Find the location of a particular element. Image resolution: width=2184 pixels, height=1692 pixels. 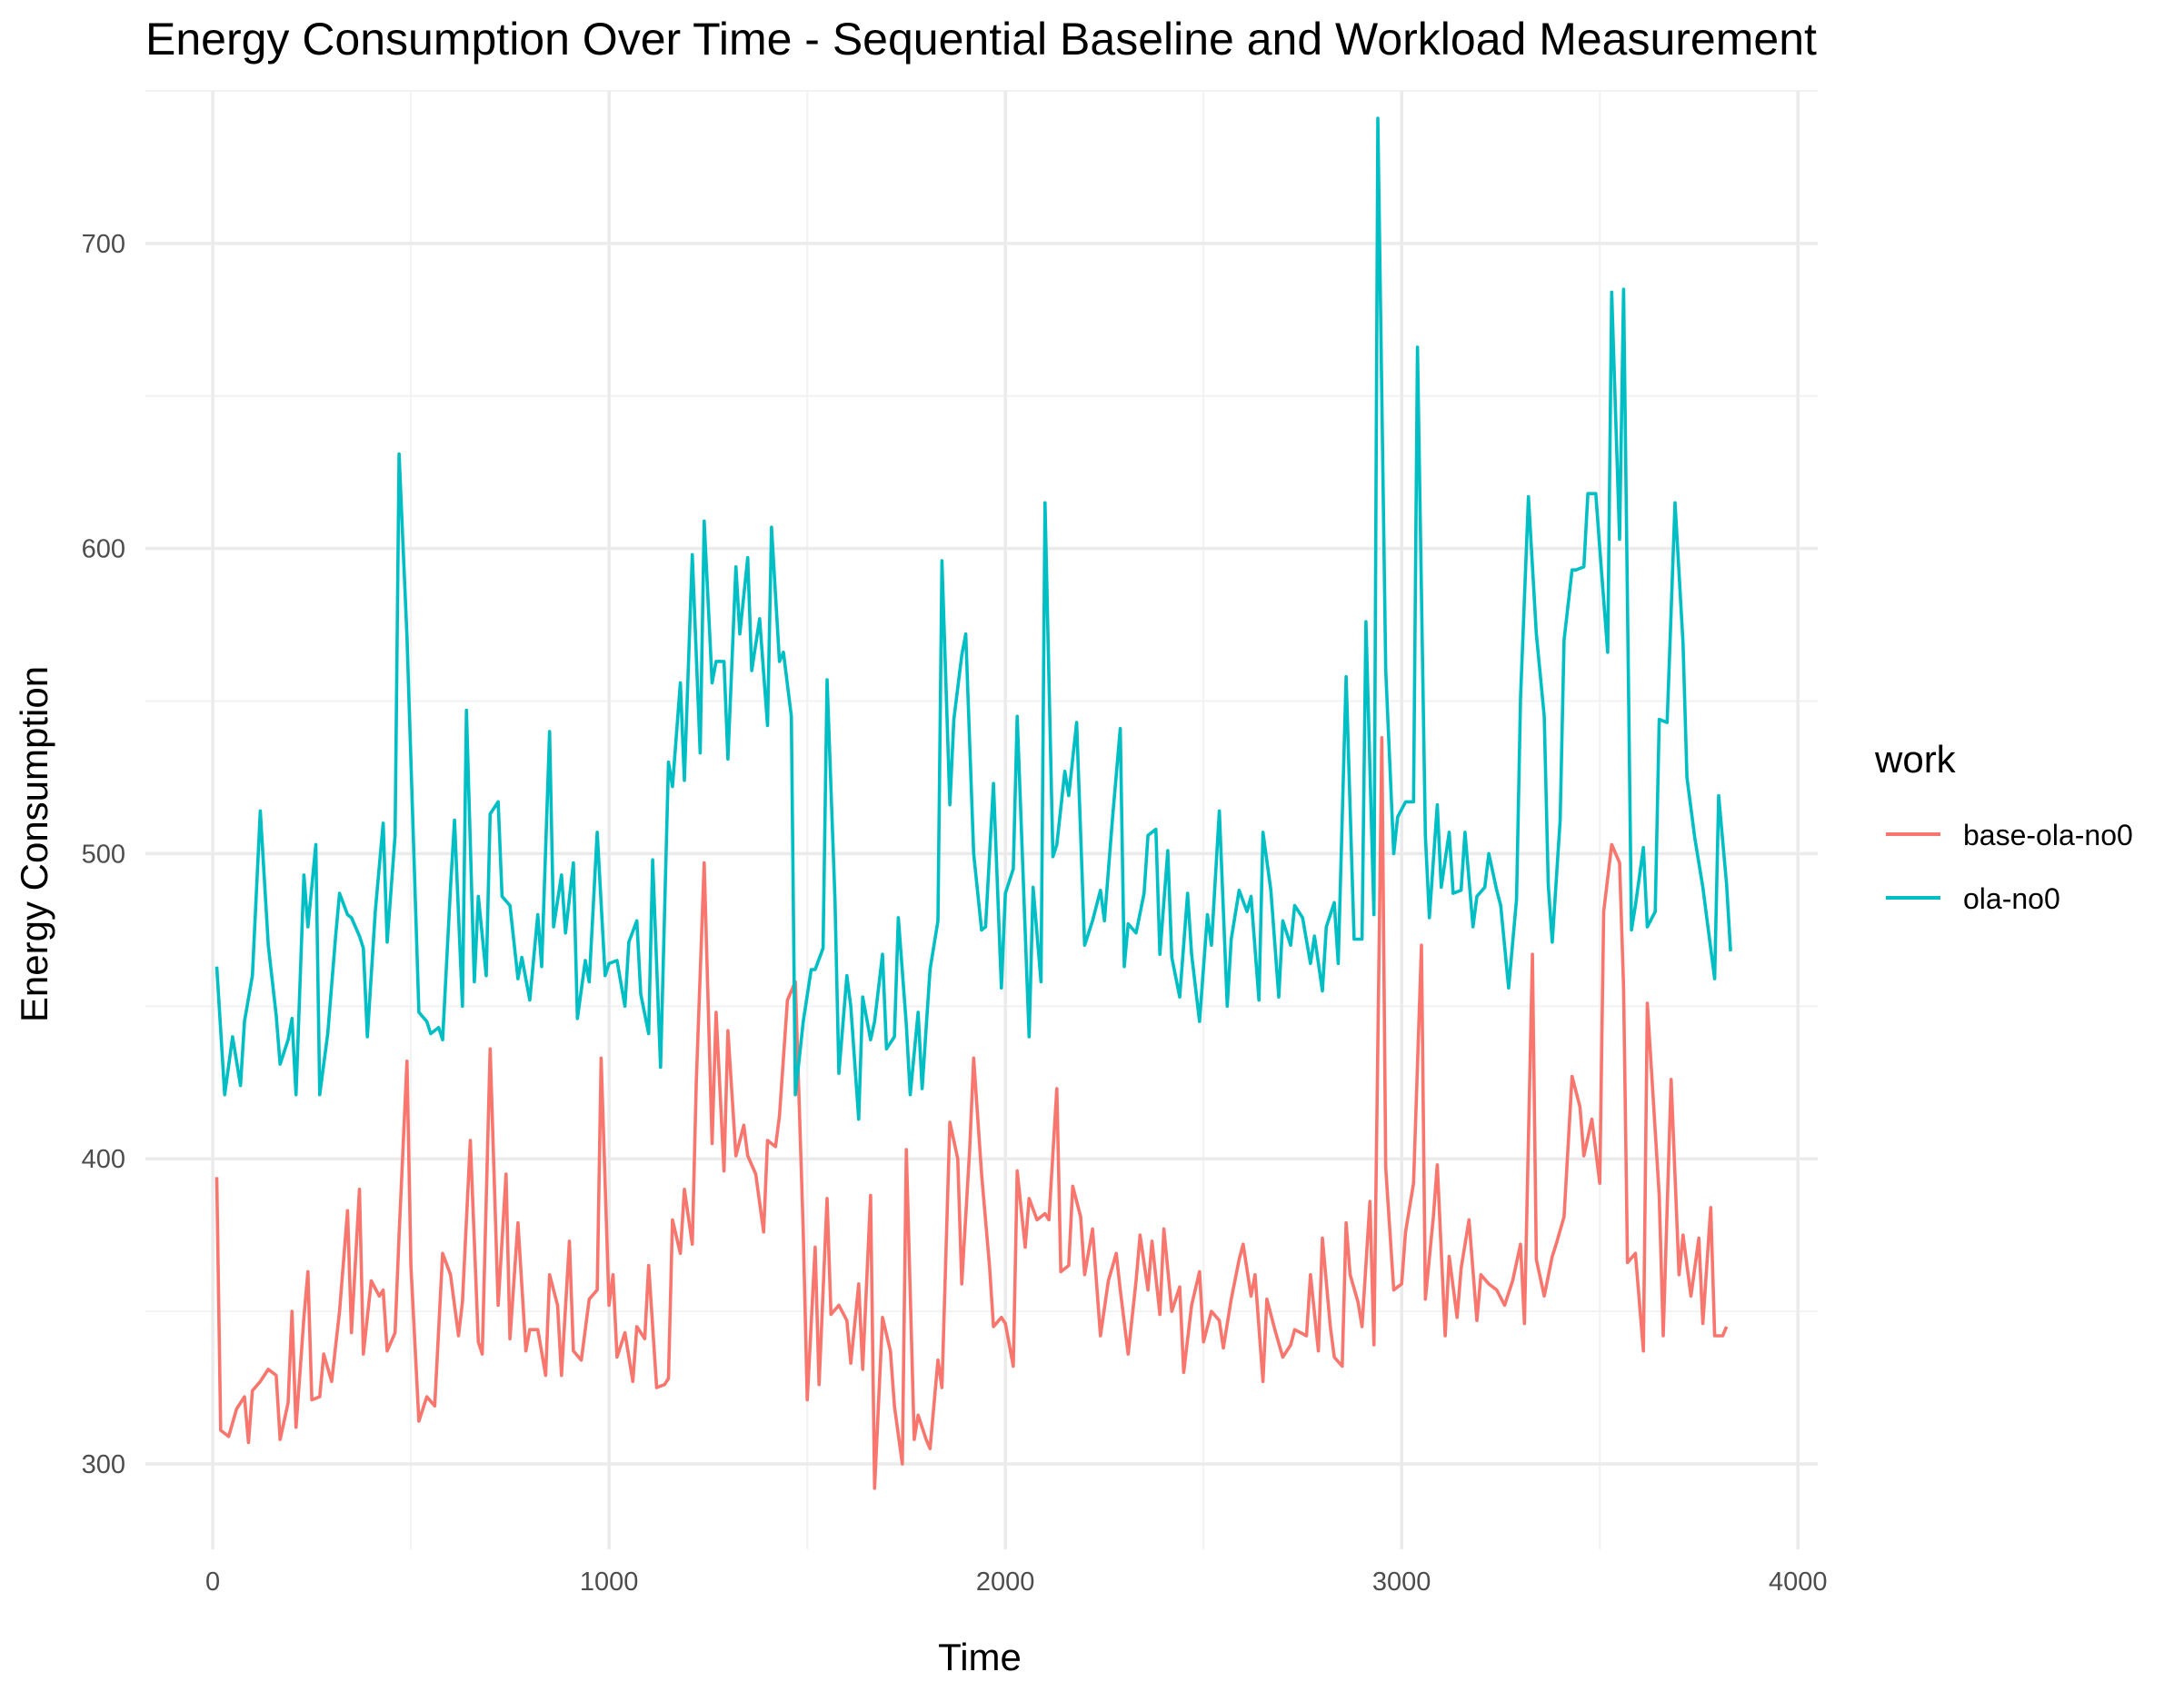

legend-title: work is located at coordinates (1916, 760).